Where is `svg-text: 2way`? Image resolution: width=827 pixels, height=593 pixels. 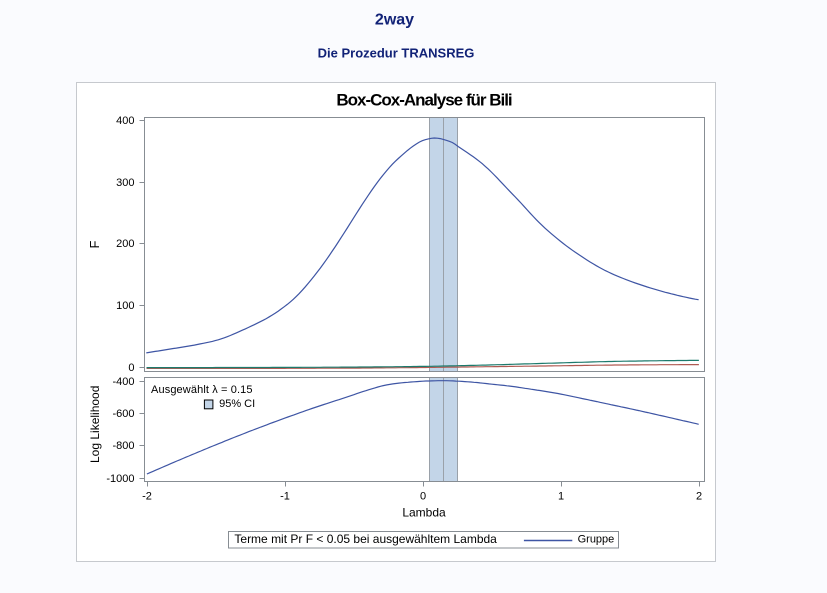
svg-text: 2way is located at coordinates (394, 20).